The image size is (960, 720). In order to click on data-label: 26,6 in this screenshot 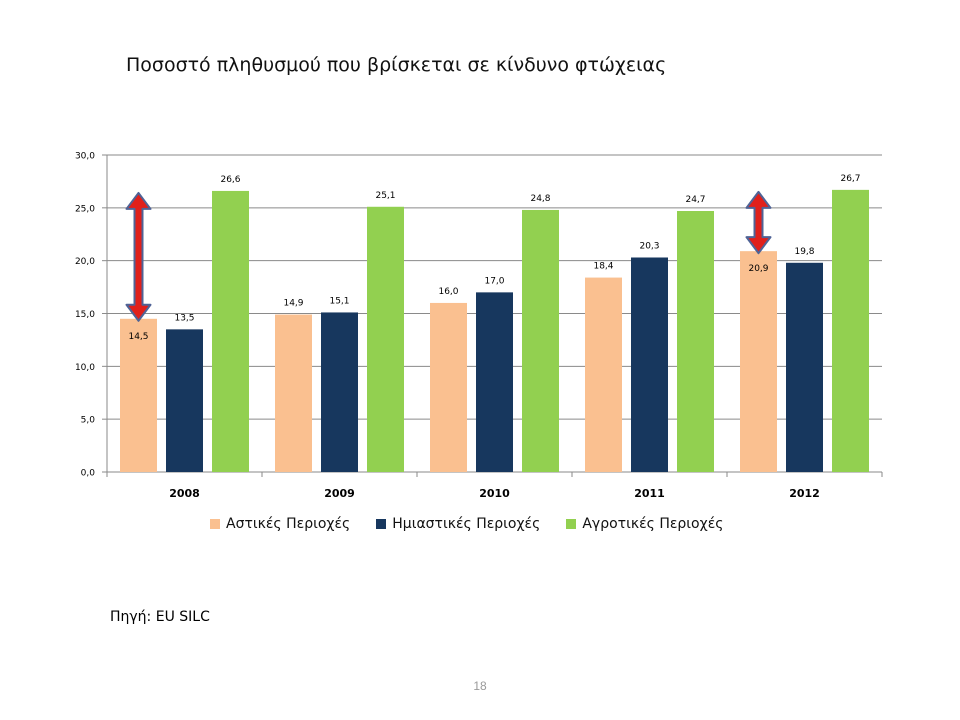, I will do `click(230, 180)`.